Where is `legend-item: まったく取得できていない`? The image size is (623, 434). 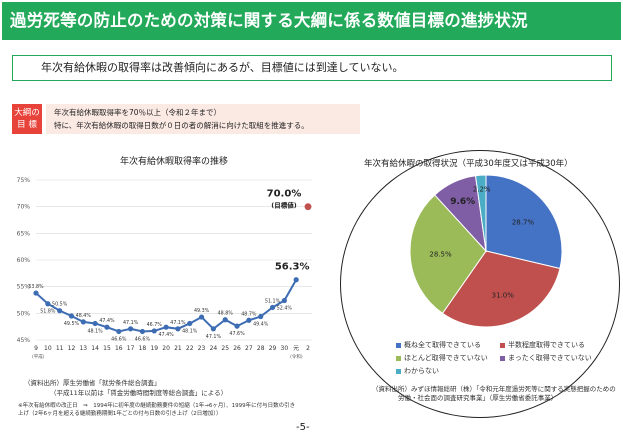 legend-item: まったく取得できていない is located at coordinates (546, 358).